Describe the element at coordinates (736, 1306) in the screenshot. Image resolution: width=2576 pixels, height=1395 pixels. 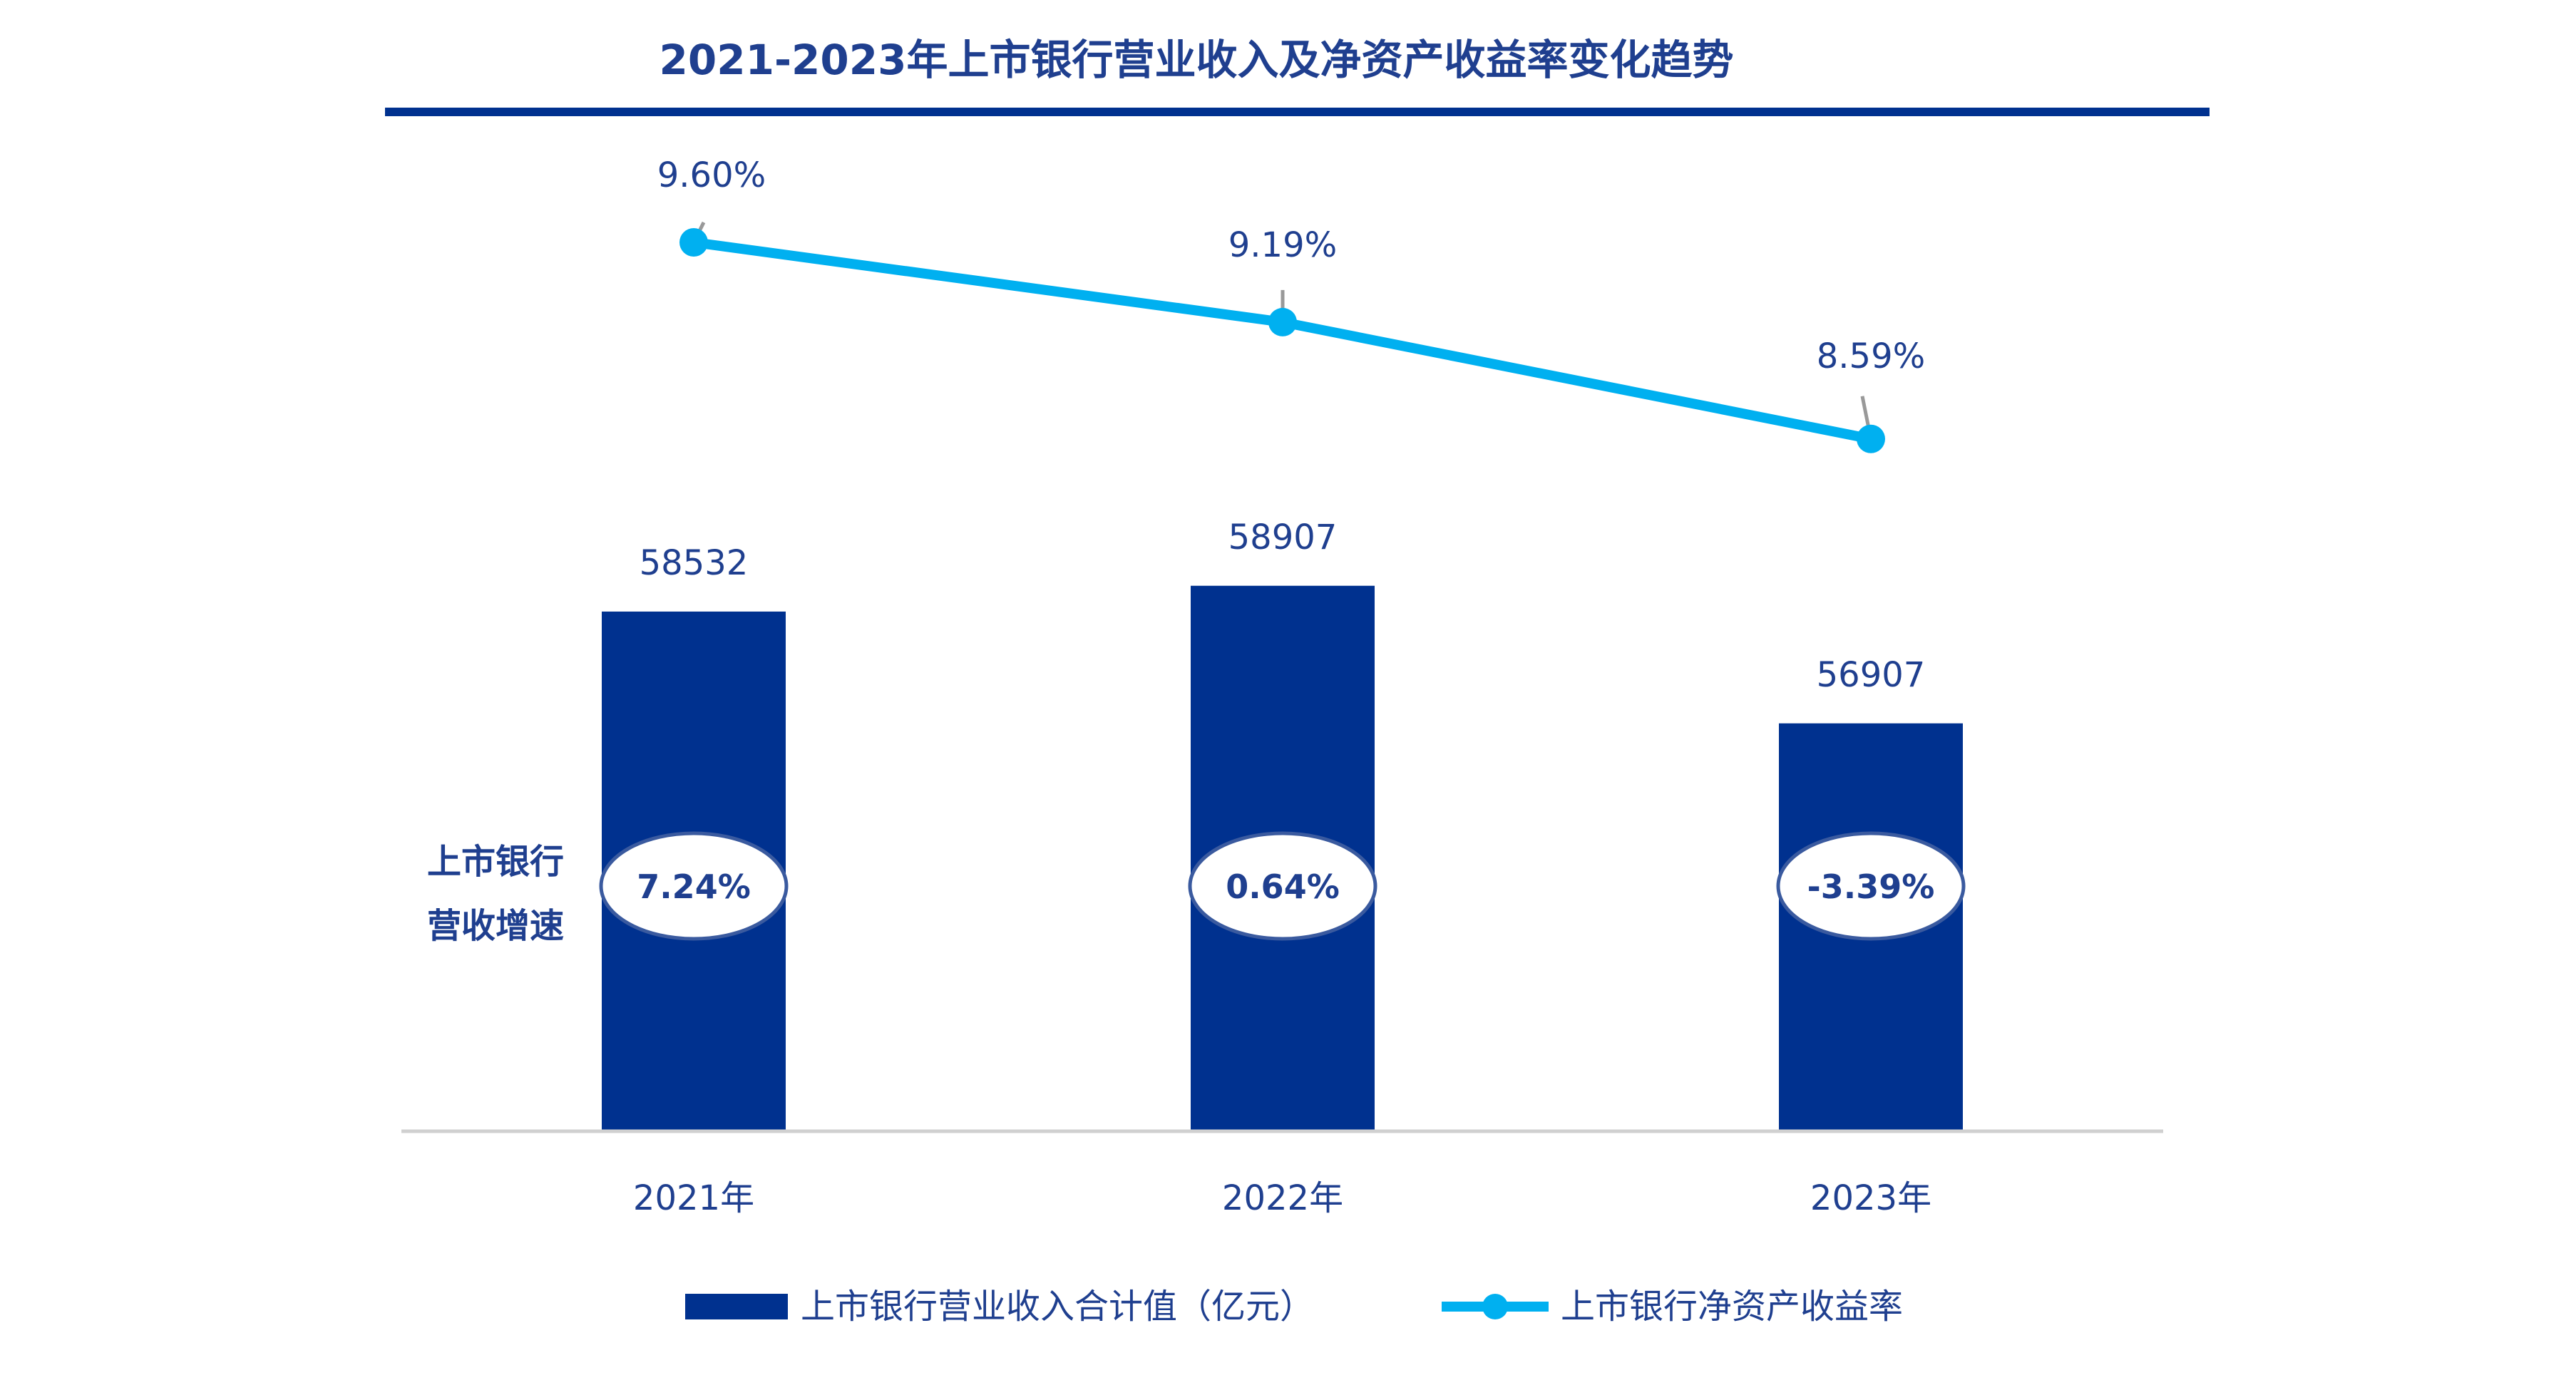
I see `legend-bar-swatch` at that location.